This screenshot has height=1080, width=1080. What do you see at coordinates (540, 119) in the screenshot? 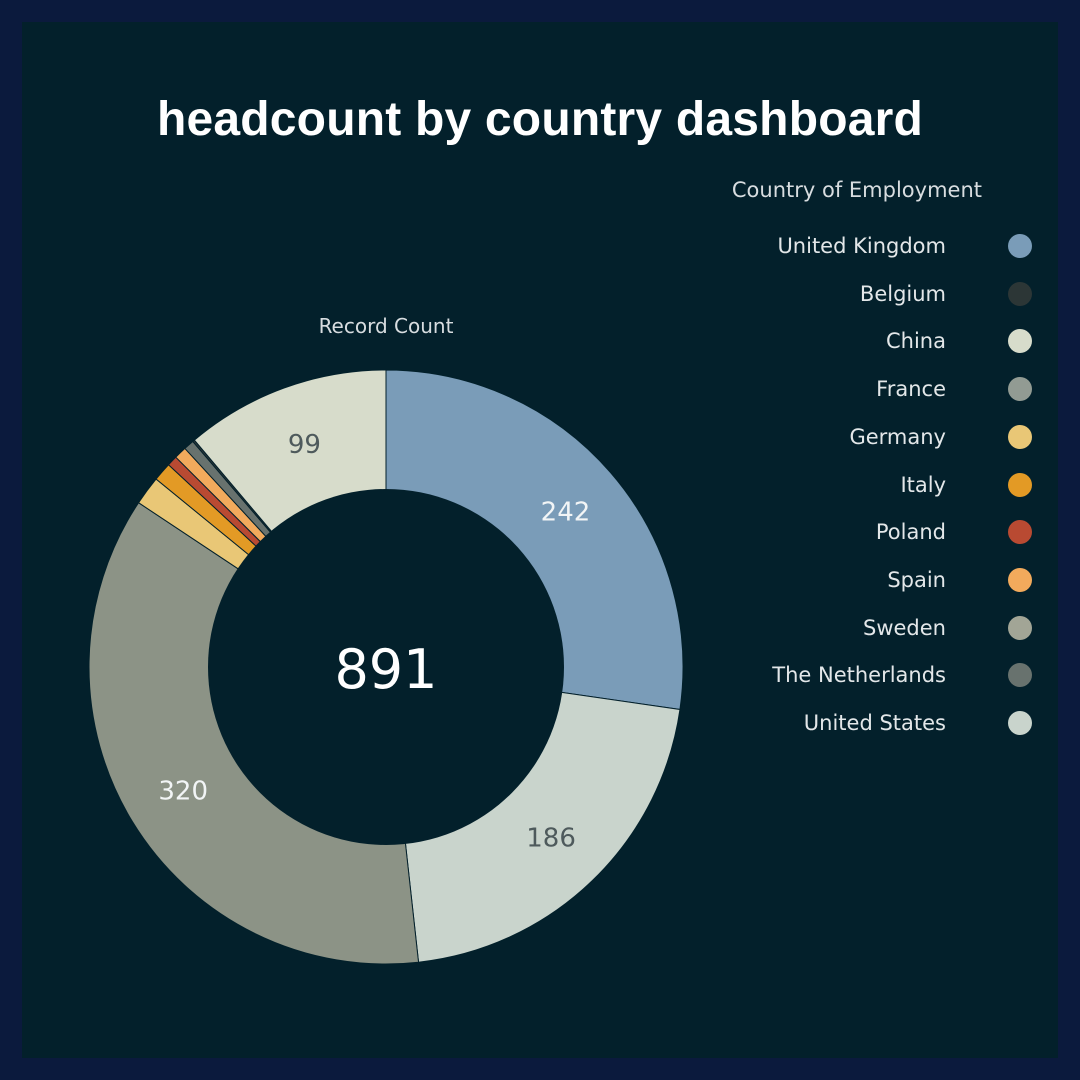
I see `dashboard-title: headcount by country dashboard` at bounding box center [540, 119].